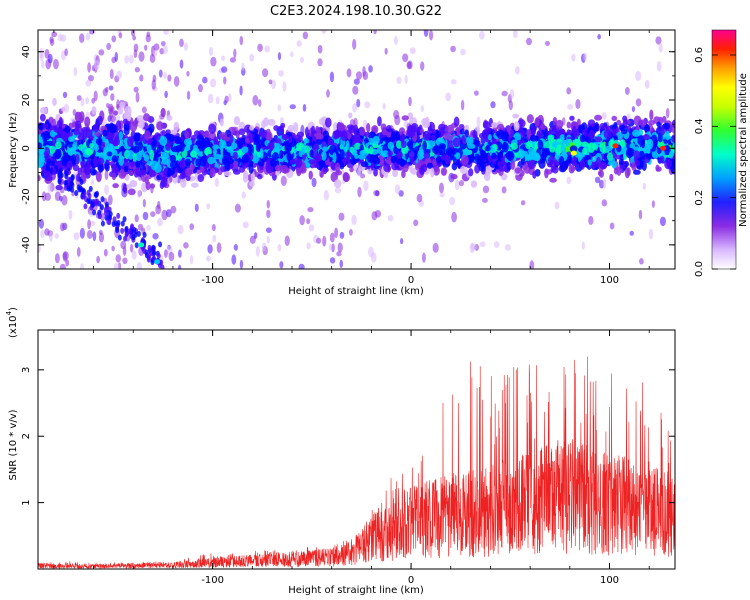  I want to click on y-tick-label: 2, so click(26, 436).